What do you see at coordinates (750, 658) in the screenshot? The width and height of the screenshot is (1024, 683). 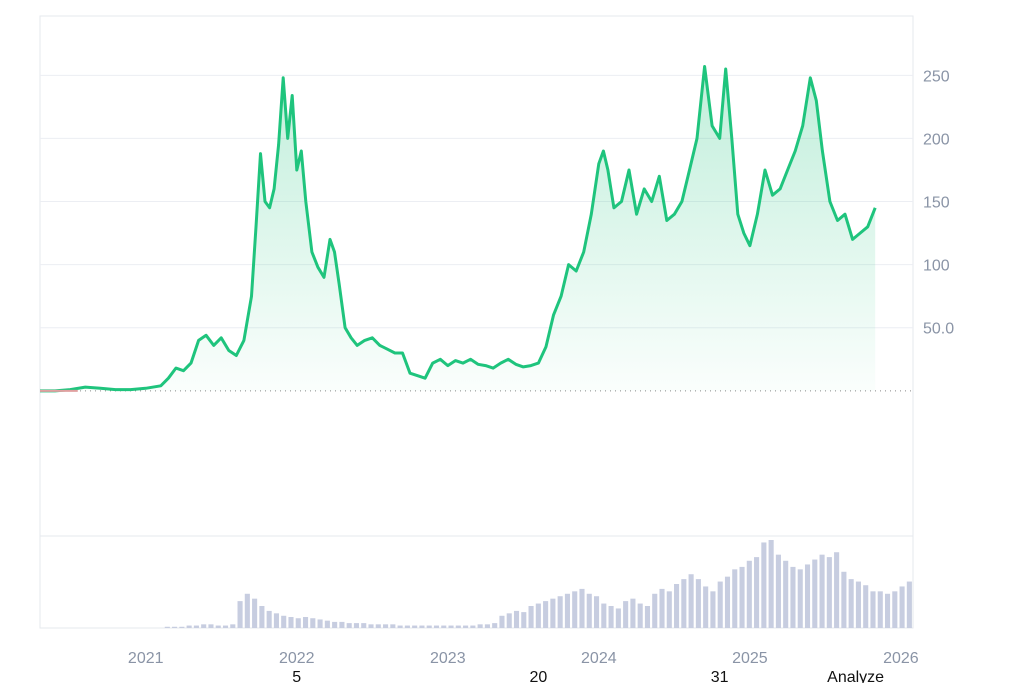 I see `x-tick-label-2025: 2025` at bounding box center [750, 658].